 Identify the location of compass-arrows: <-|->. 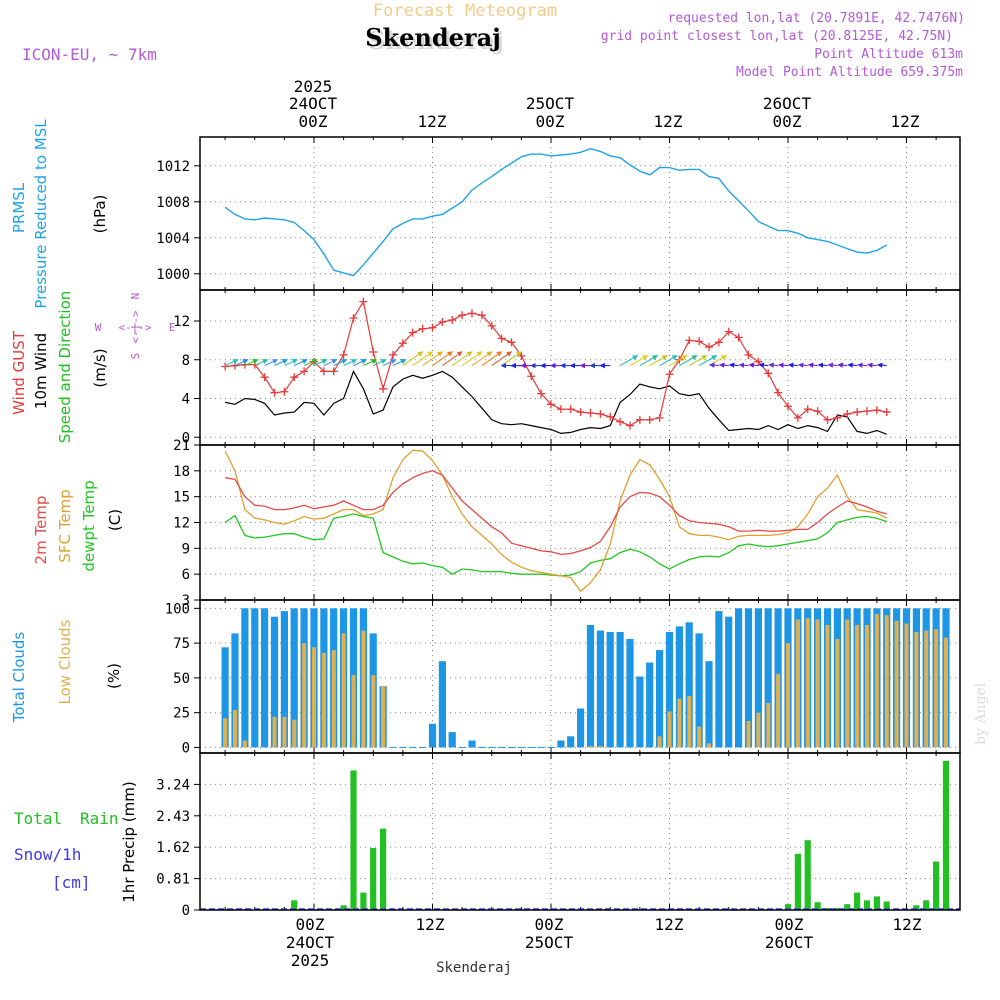
(134, 327).